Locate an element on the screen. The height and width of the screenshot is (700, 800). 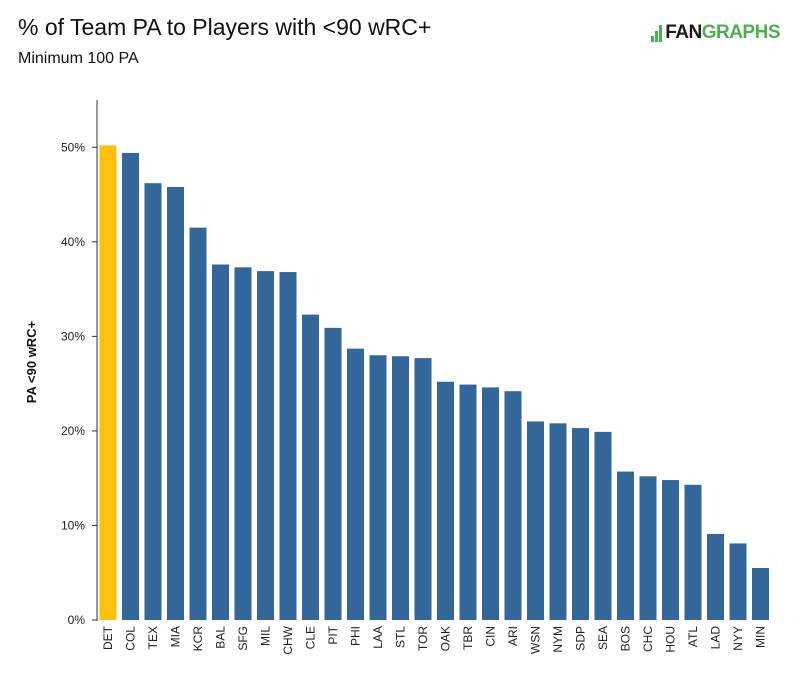
x-tick-label: LAA is located at coordinates (378, 637).